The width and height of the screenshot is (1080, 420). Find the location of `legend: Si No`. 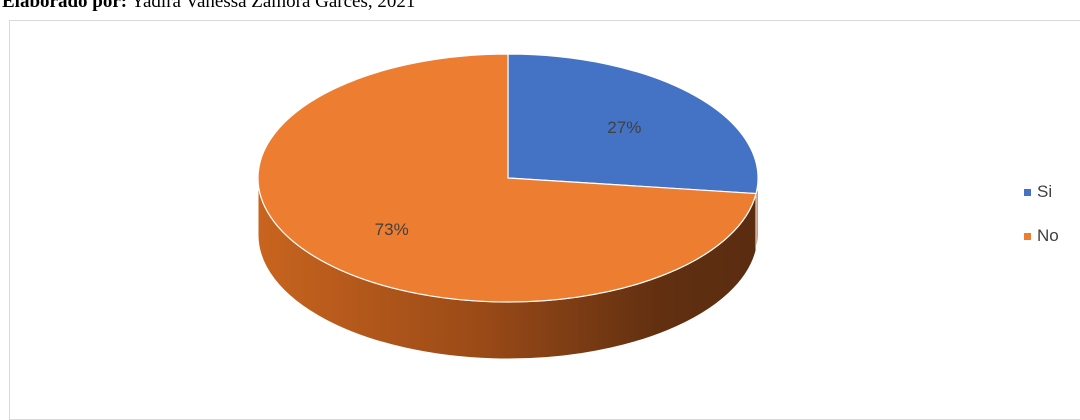

legend: Si No is located at coordinates (1041, 226).